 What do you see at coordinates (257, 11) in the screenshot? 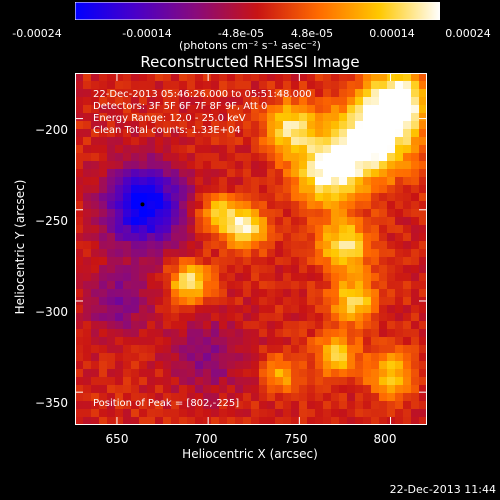
I see `colorbar` at bounding box center [257, 11].